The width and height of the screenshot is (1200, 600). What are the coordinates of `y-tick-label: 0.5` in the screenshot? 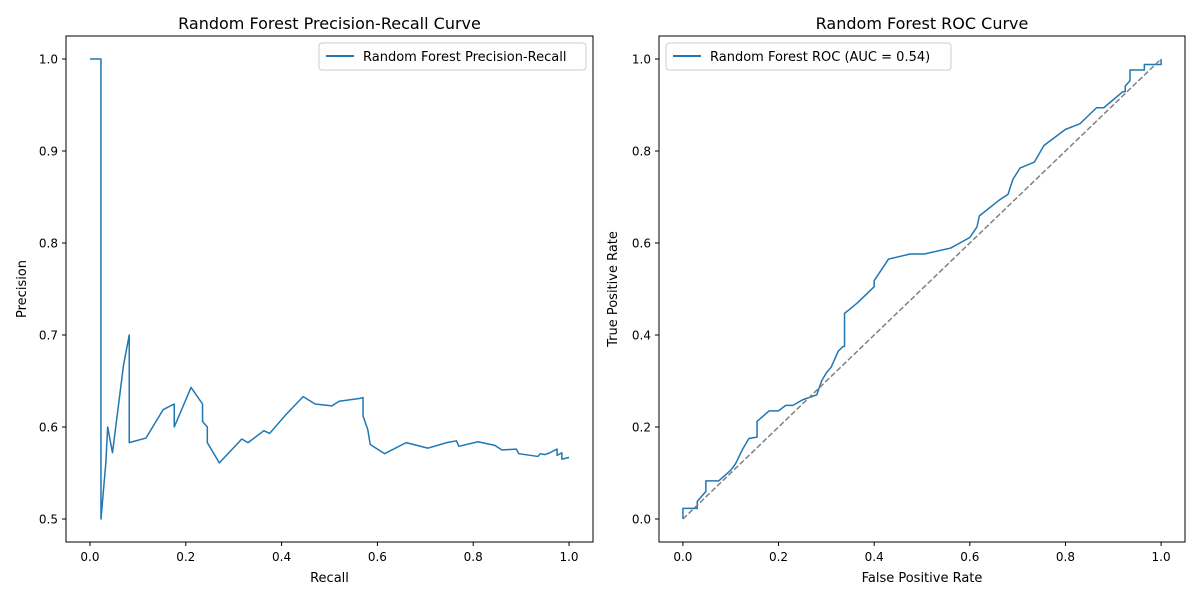 It's located at (48, 520).